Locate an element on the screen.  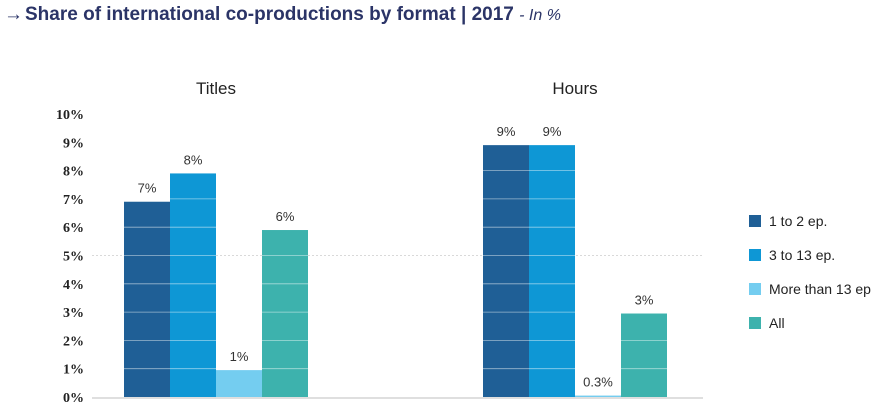
y-tick-label: 9% is located at coordinates (73, 143).